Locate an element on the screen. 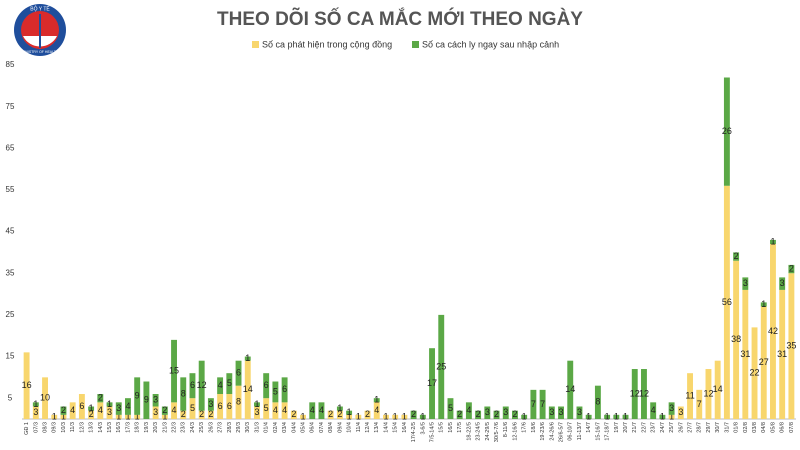  legend-label: Số ca cách ly ngay sau nhập cảnh is located at coordinates (490, 44).